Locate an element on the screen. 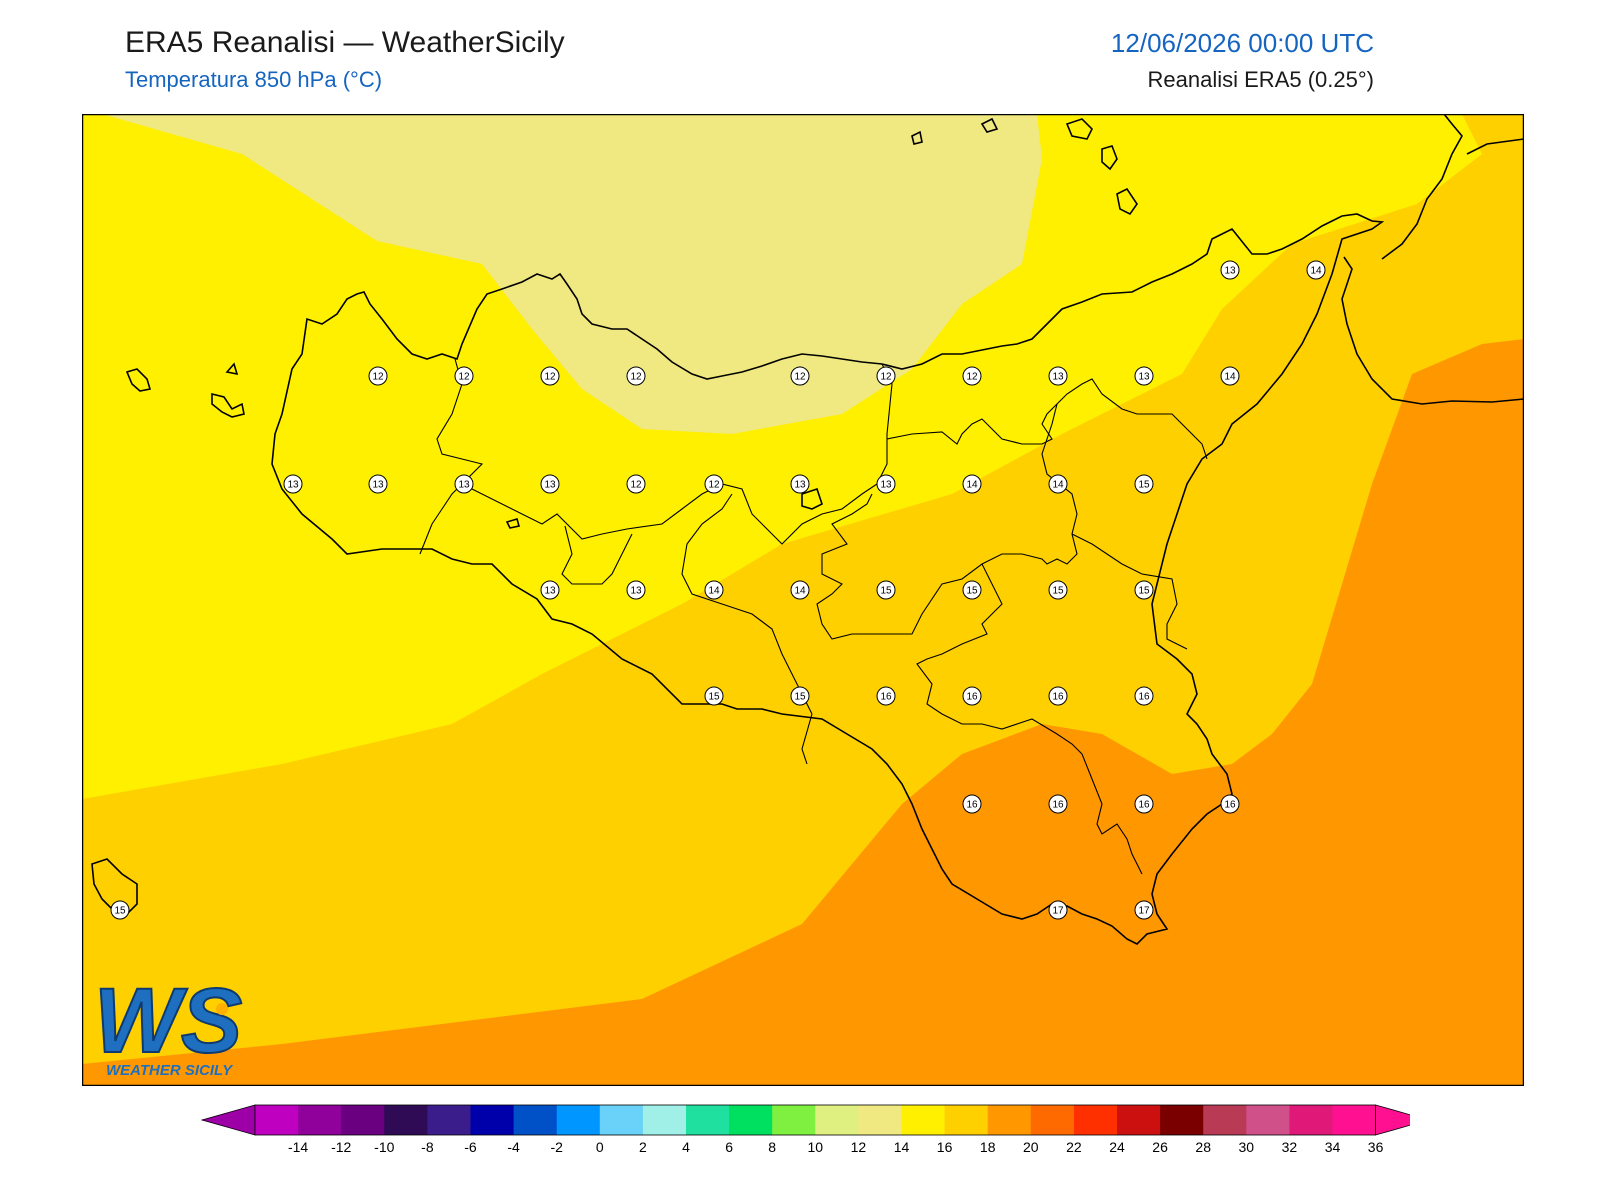 This screenshot has height=1200, width=1600. colorbar-tick-label: 36 is located at coordinates (1376, 1147).